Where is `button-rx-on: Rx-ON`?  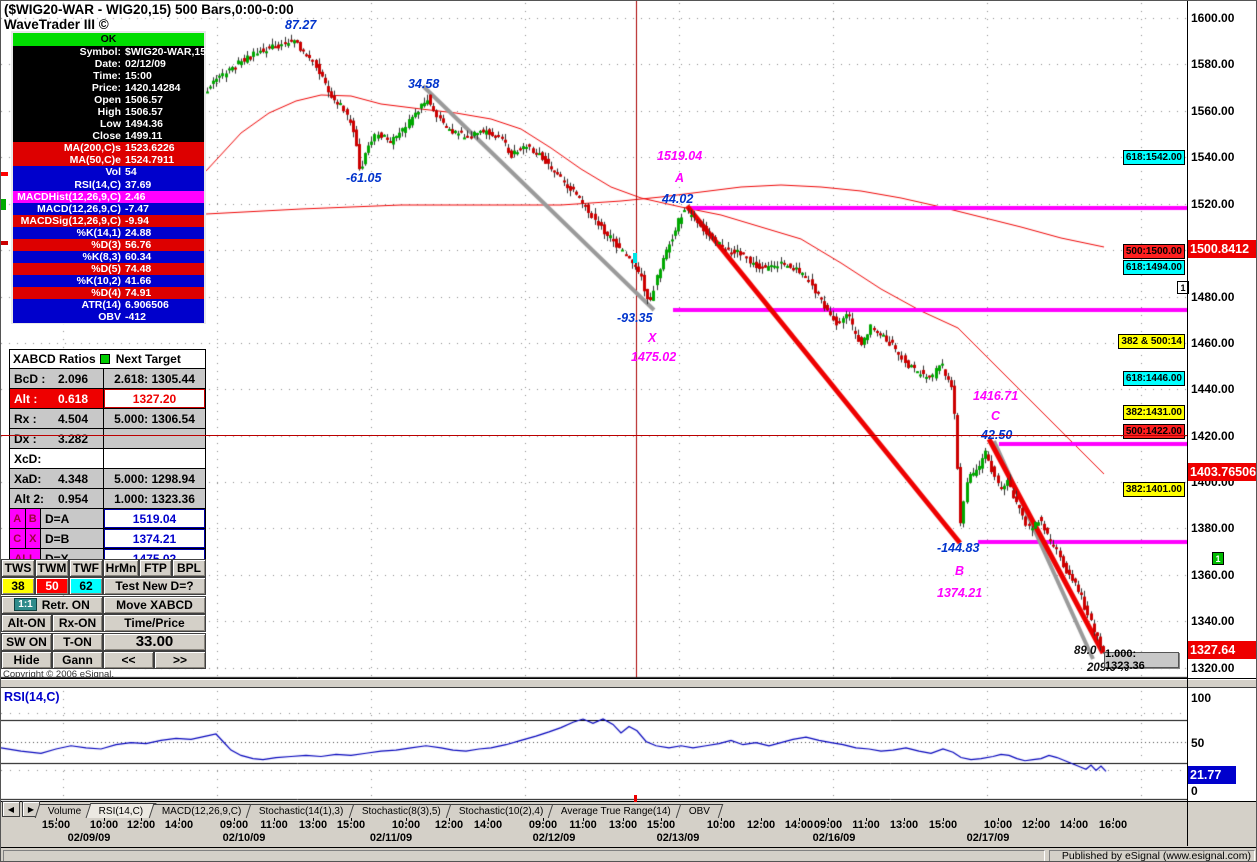
button-rx-on: Rx-ON is located at coordinates (77, 623).